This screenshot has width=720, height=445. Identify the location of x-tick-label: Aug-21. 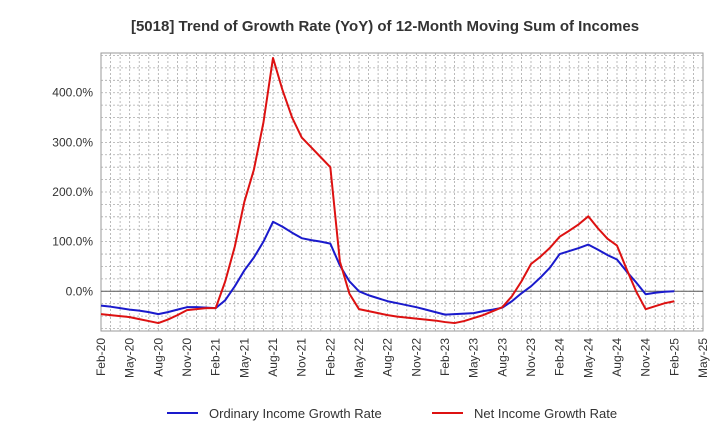
(273, 357).